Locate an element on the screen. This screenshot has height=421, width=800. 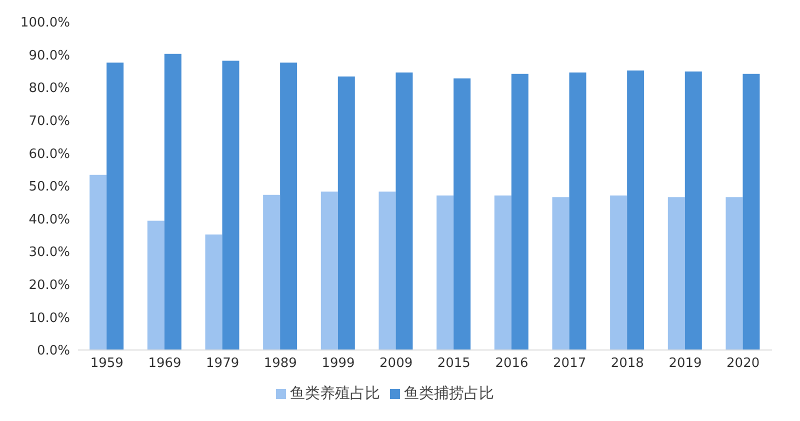
y-tick-label: 70.0% is located at coordinates (49, 122).